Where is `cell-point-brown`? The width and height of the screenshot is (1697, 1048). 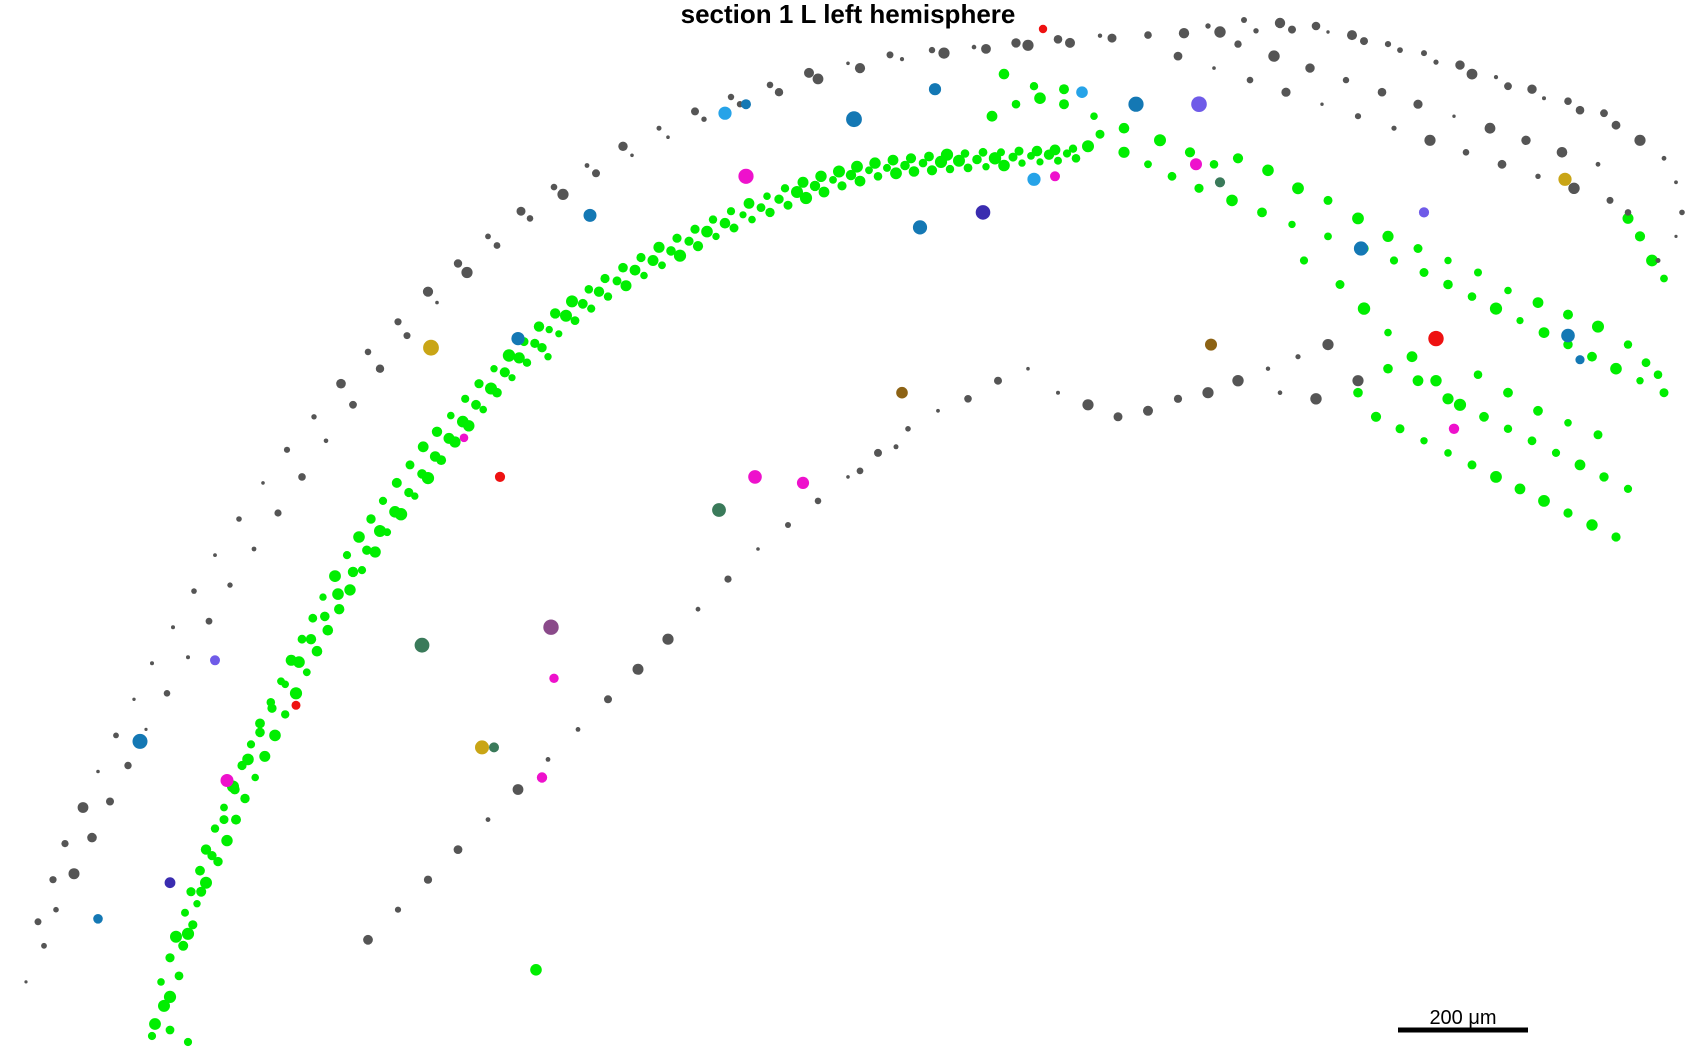
cell-point-brown is located at coordinates (902, 392).